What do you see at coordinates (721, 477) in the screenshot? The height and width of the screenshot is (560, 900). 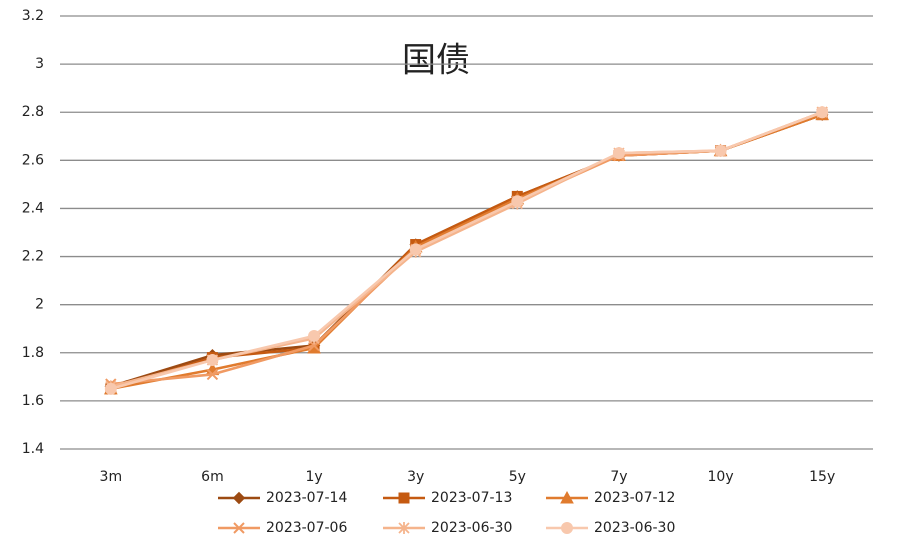 I see `x-tick-label: 10y` at bounding box center [721, 477].